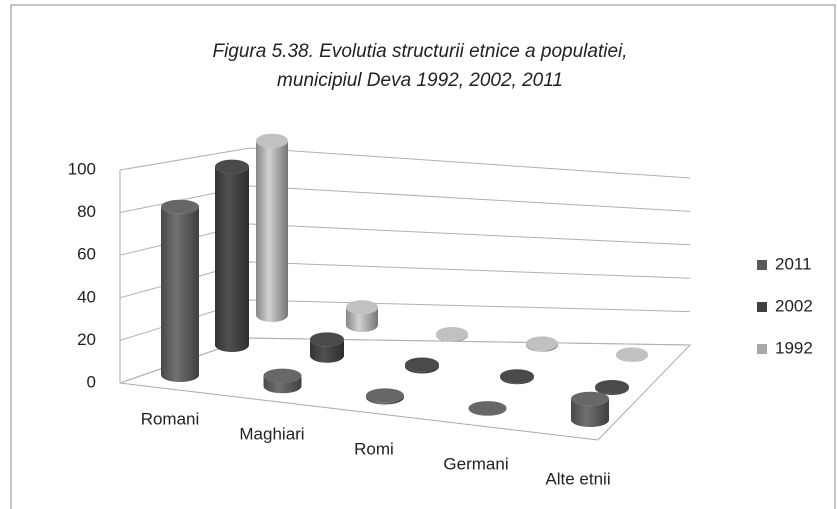 Image resolution: width=838 pixels, height=509 pixels. What do you see at coordinates (86, 339) in the screenshot?
I see `y-tick-label: 20` at bounding box center [86, 339].